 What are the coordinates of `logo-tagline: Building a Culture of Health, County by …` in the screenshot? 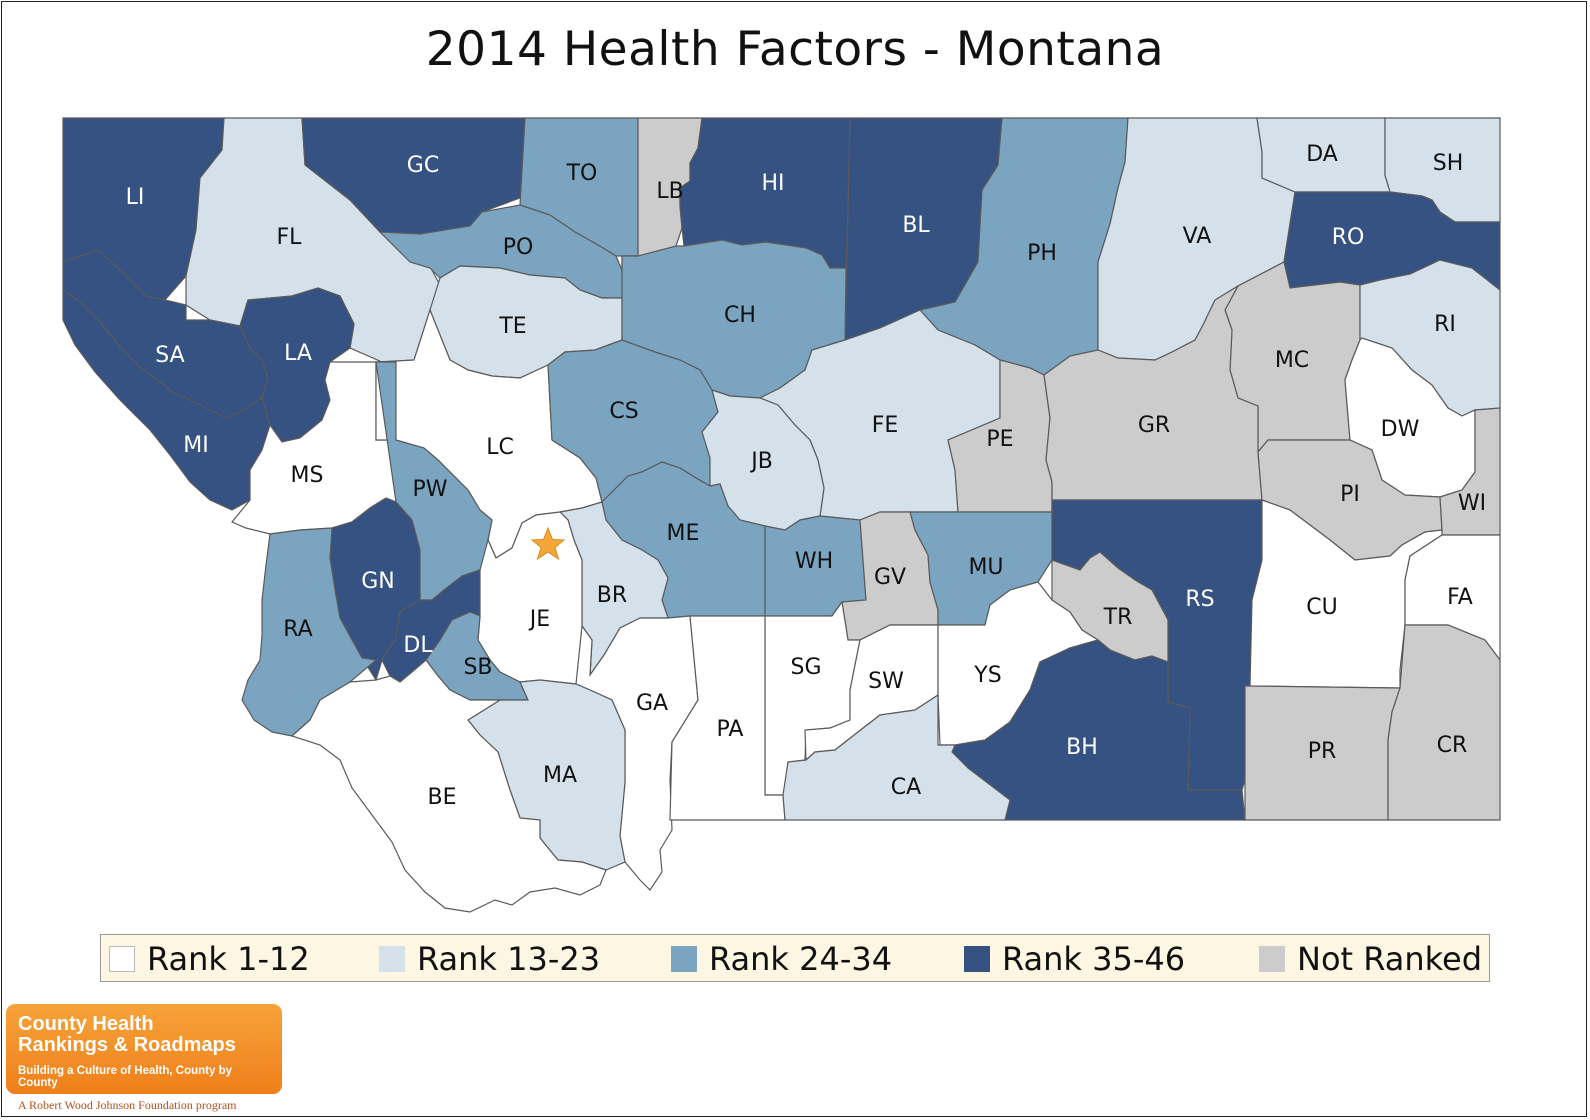 It's located at (125, 1077).